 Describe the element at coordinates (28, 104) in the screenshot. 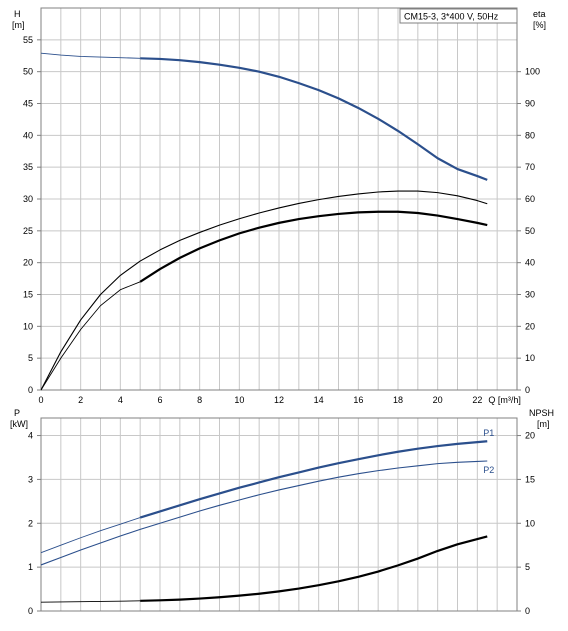

I see `y-left-tick-label: 45` at that location.